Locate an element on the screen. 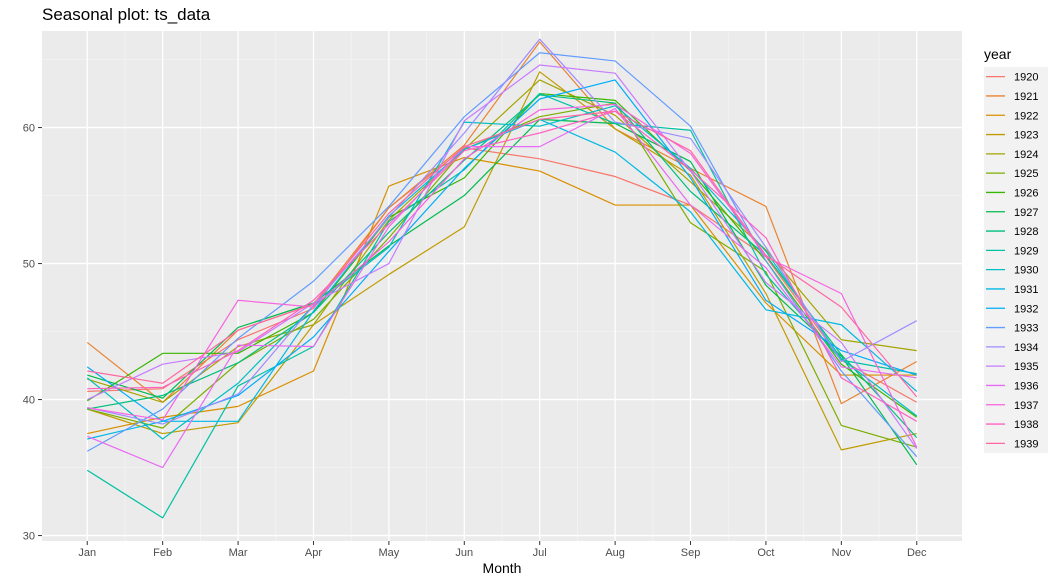  legend-label-1932: 1932 is located at coordinates (1026, 309).